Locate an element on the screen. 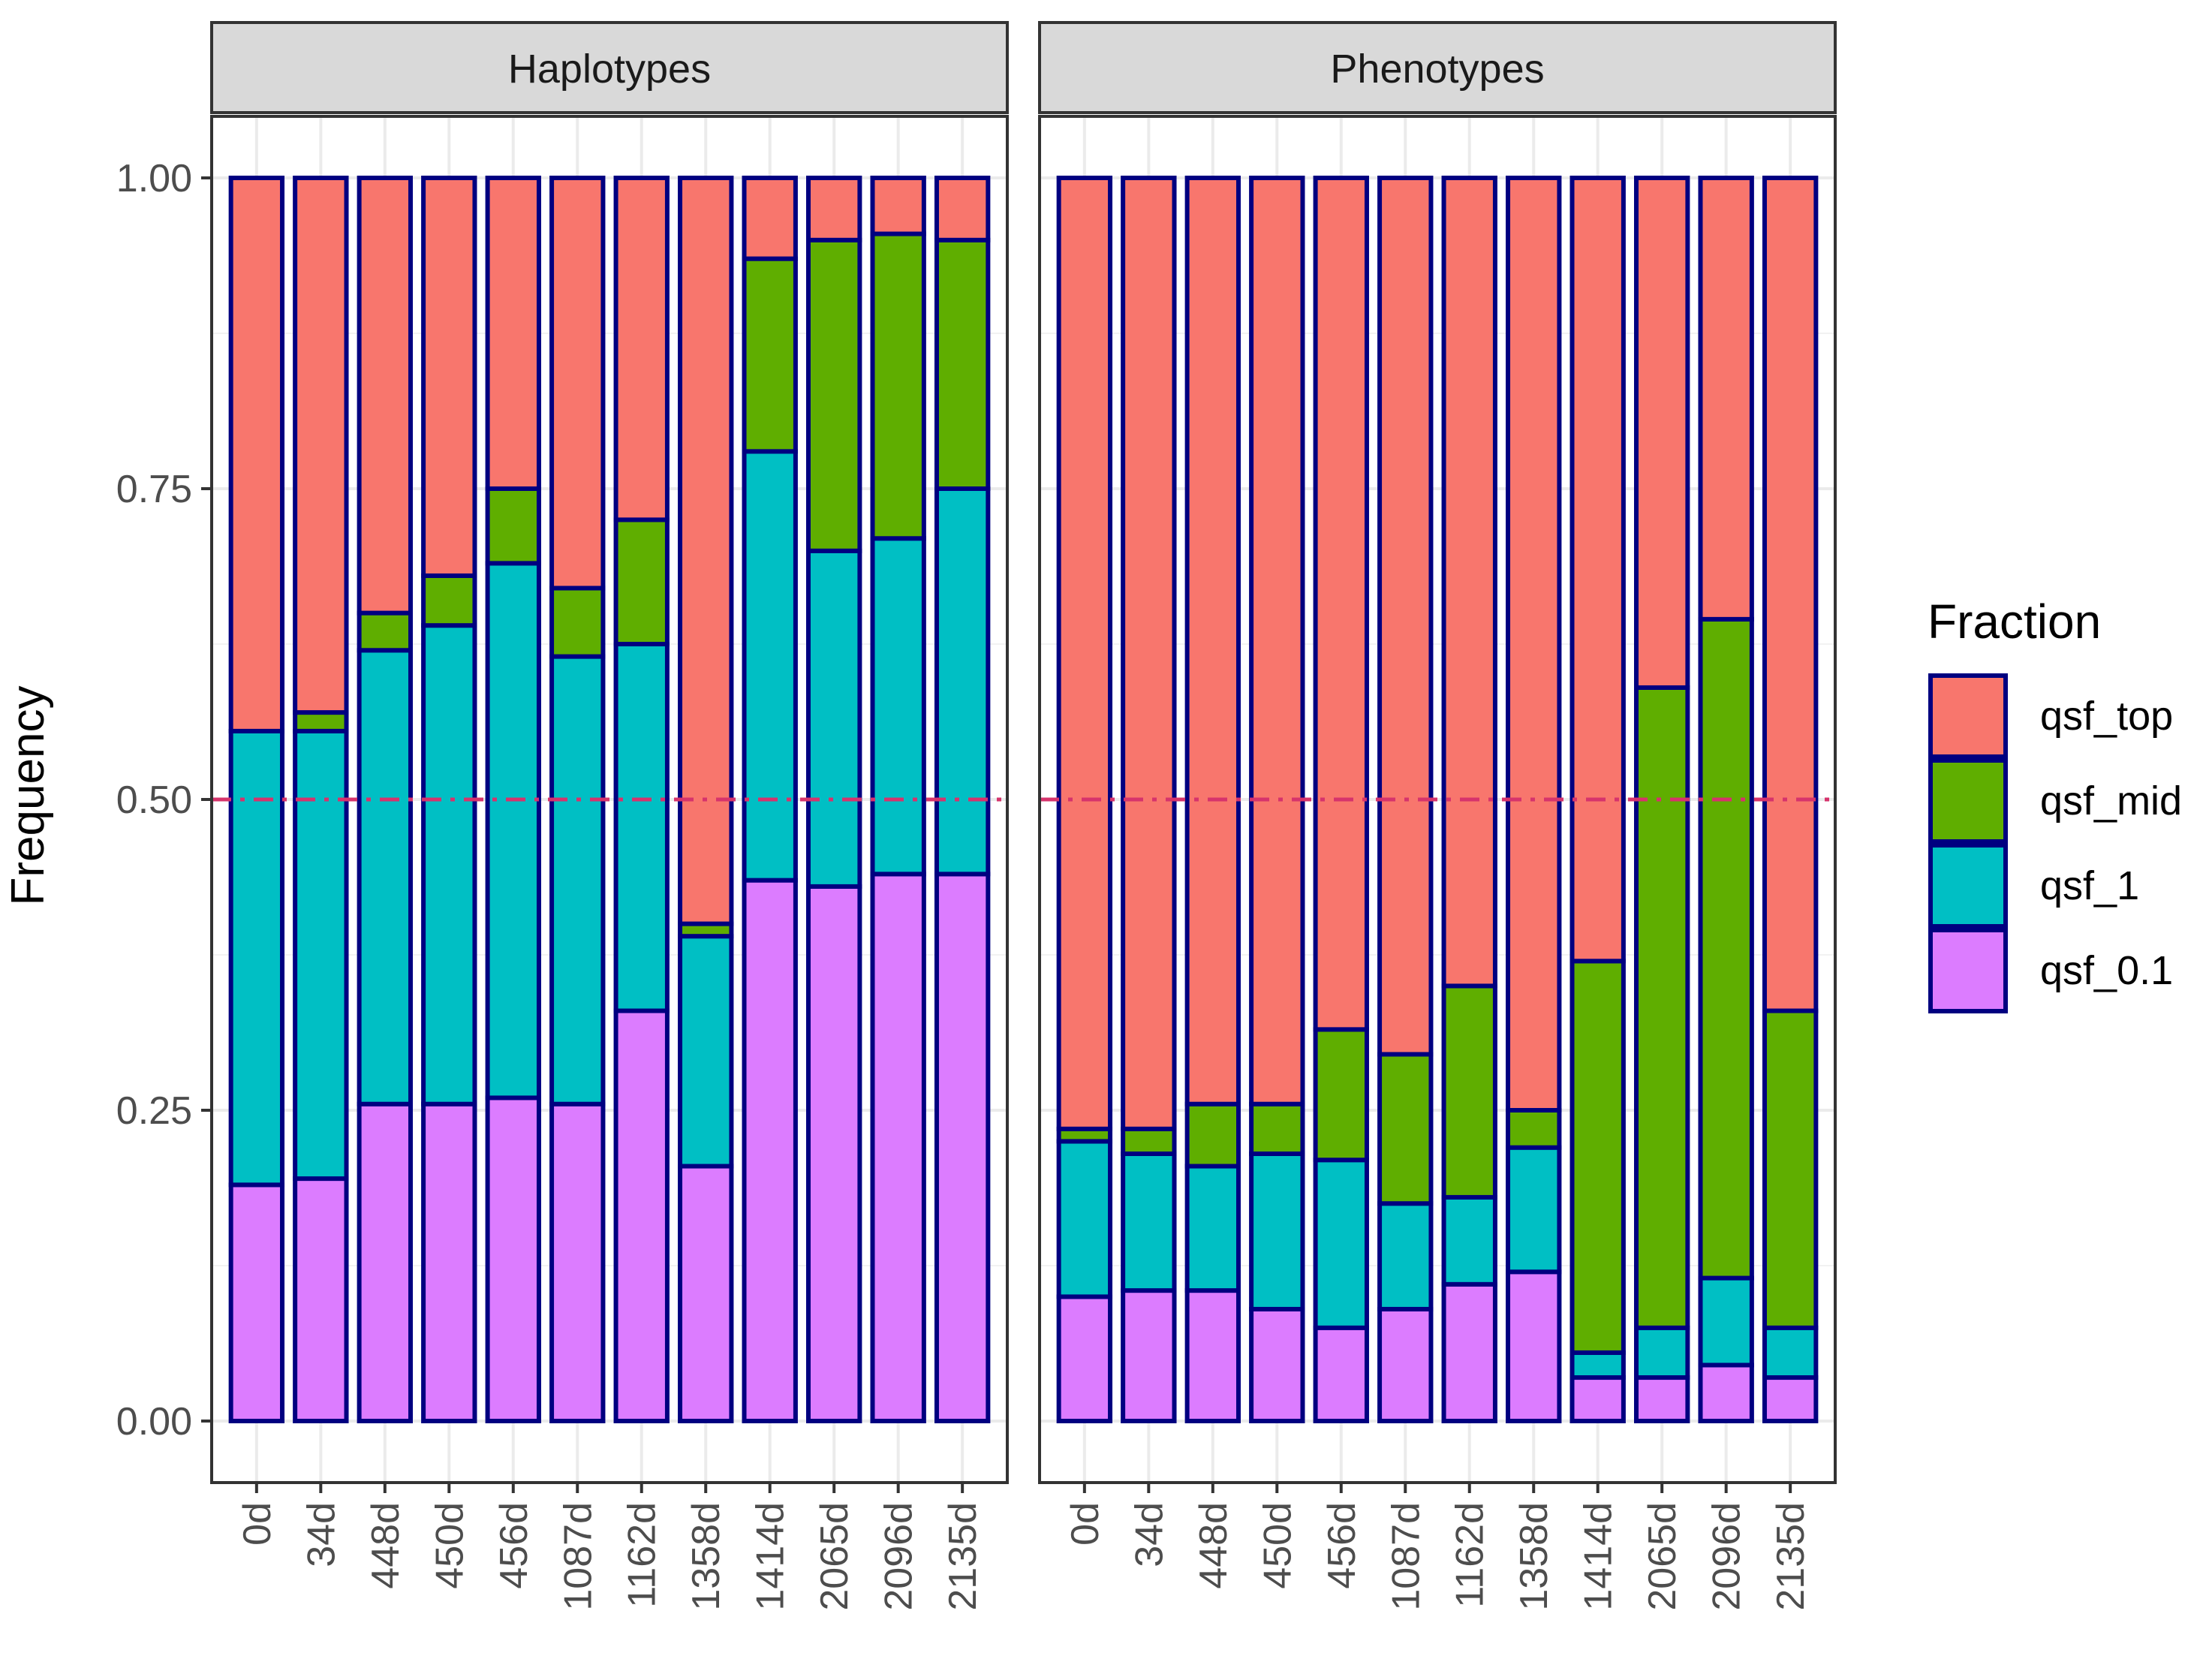 This screenshot has height=1668, width=2212. legend-key-qsf_top is located at coordinates (1968, 716).